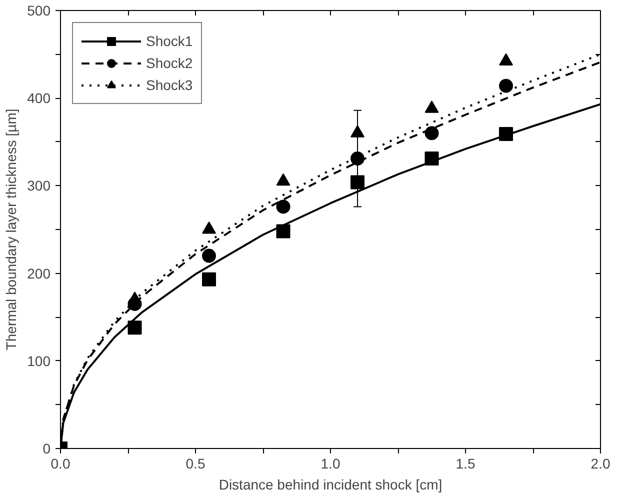  I want to click on y-tick-label: 500, so click(39, 10).